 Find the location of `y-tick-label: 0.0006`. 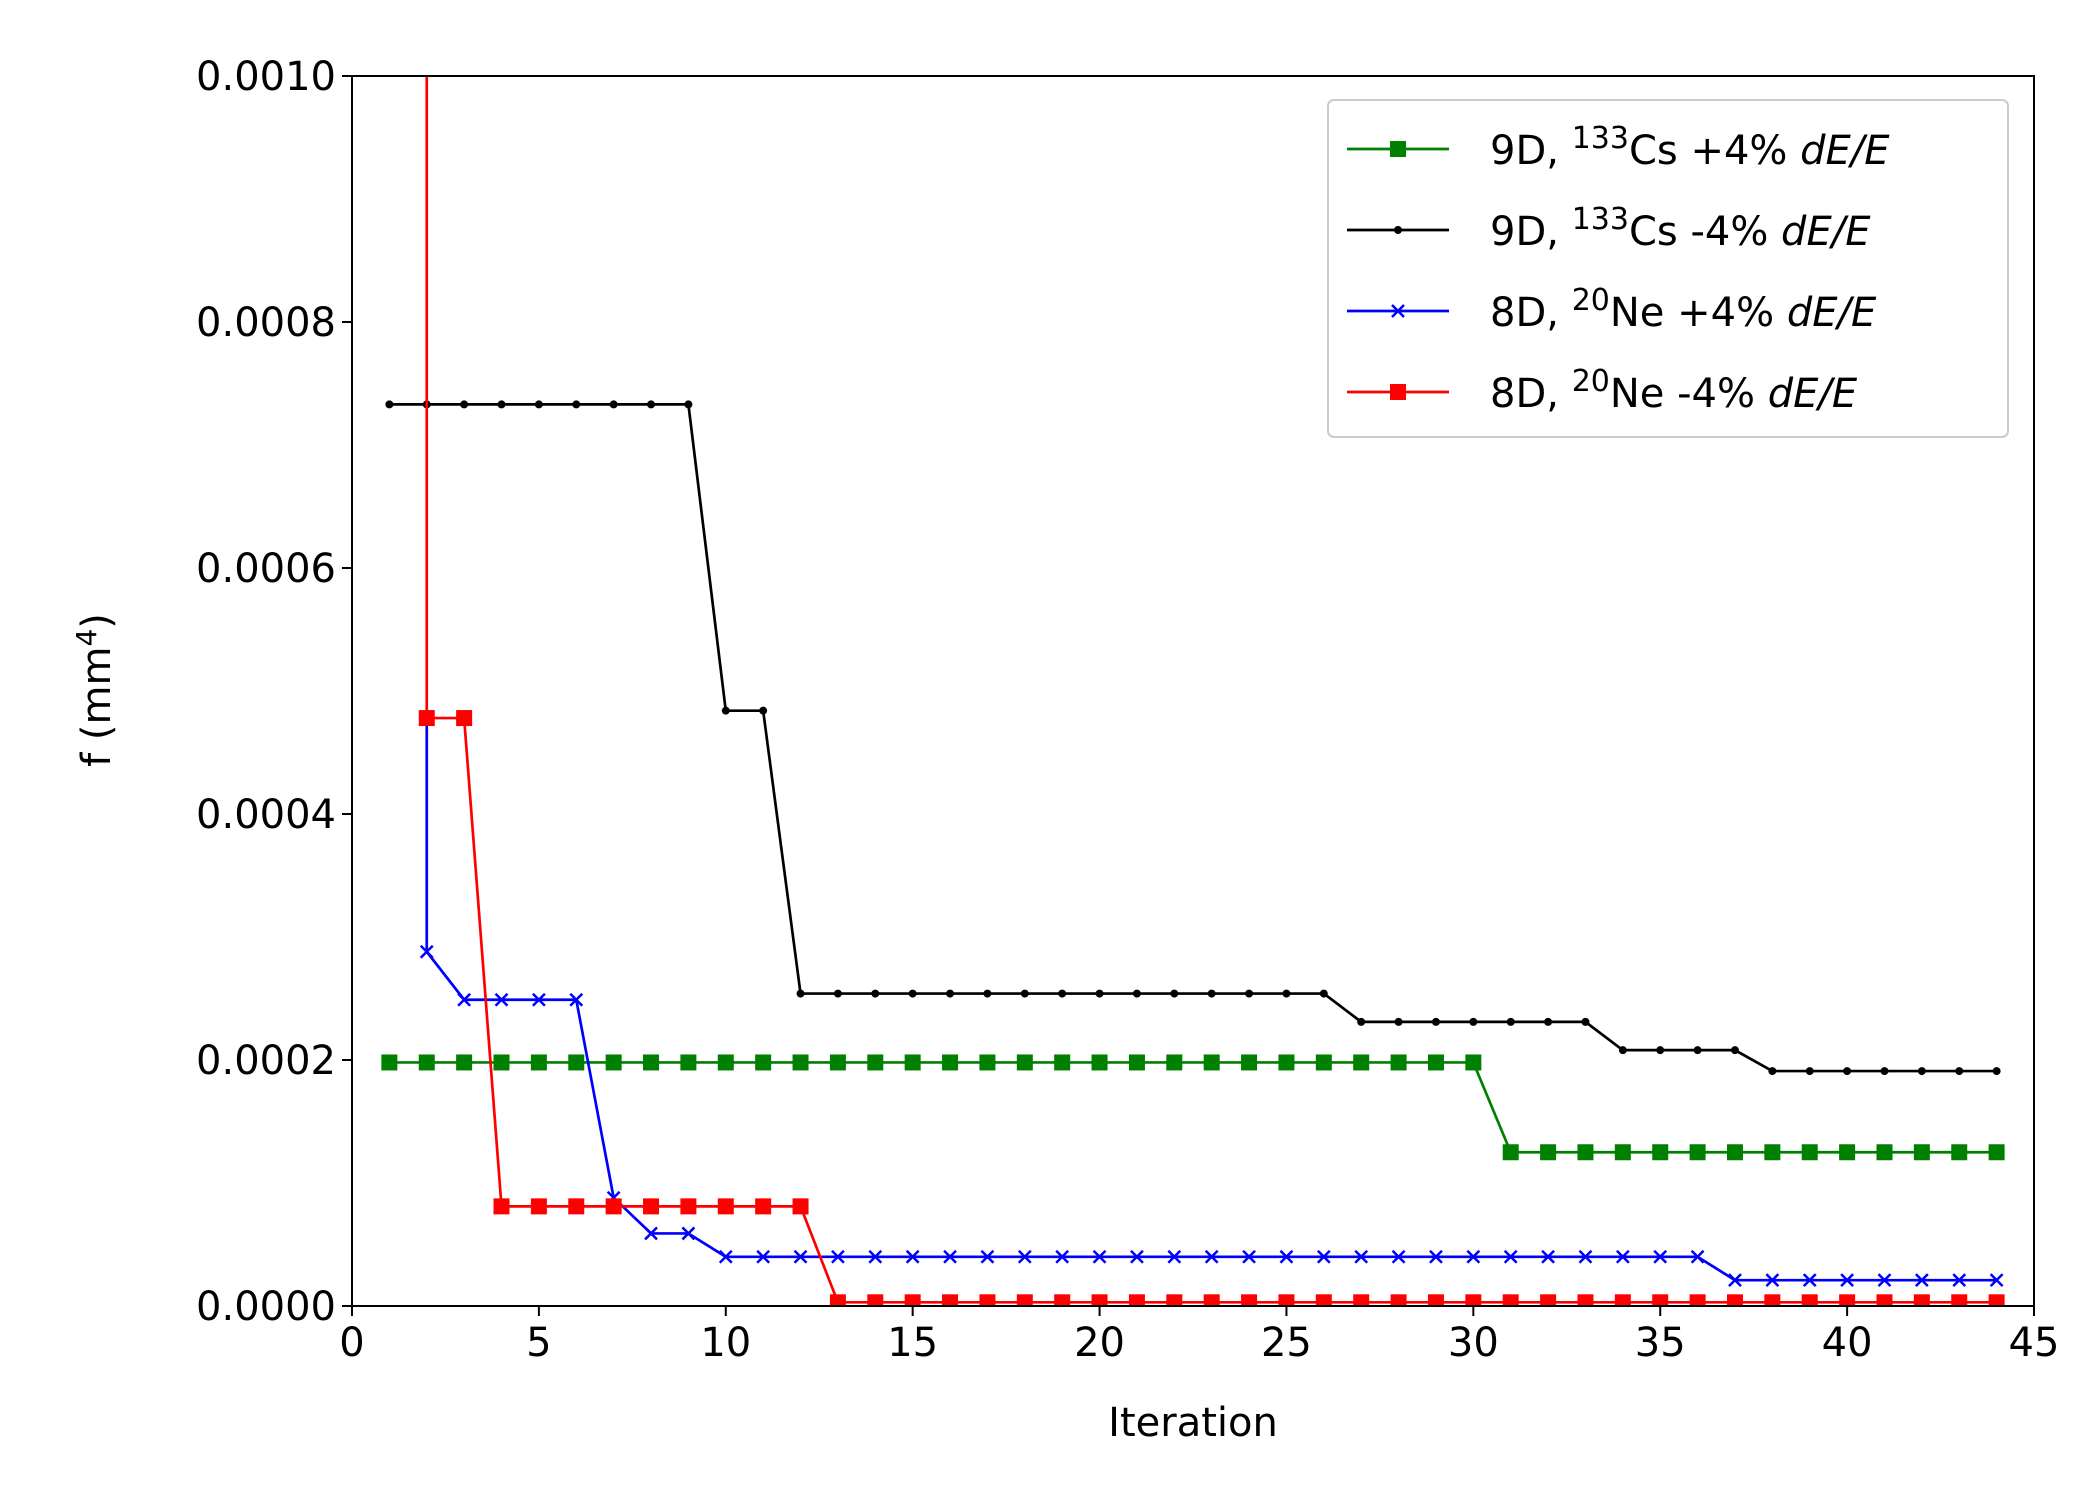

y-tick-label: 0.0006 is located at coordinates (266, 569).